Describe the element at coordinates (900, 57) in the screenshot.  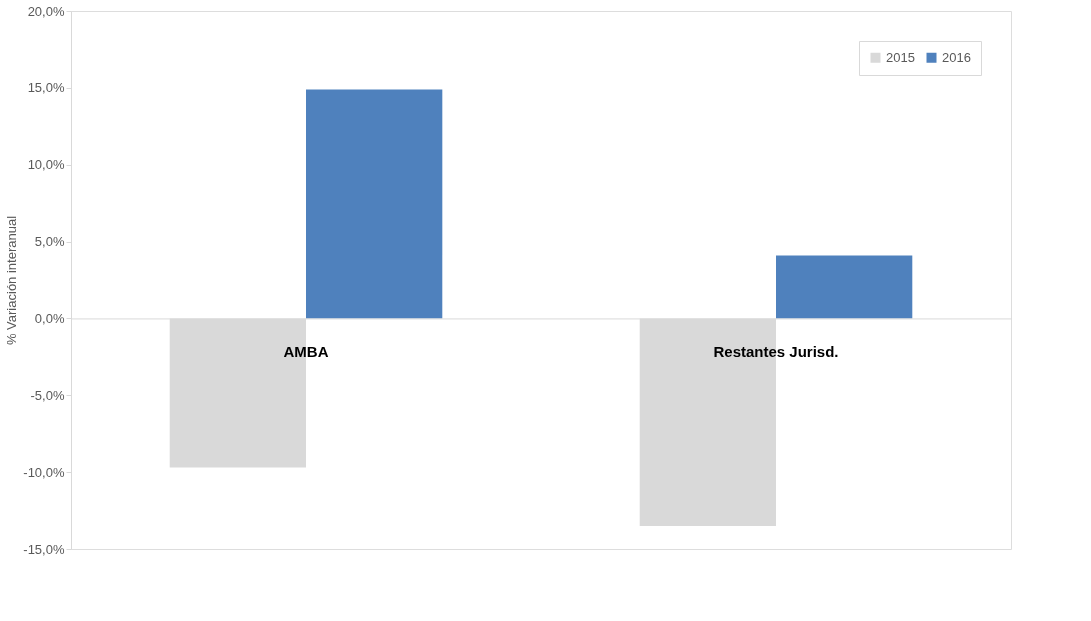
I see `legend-label: 2015` at that location.